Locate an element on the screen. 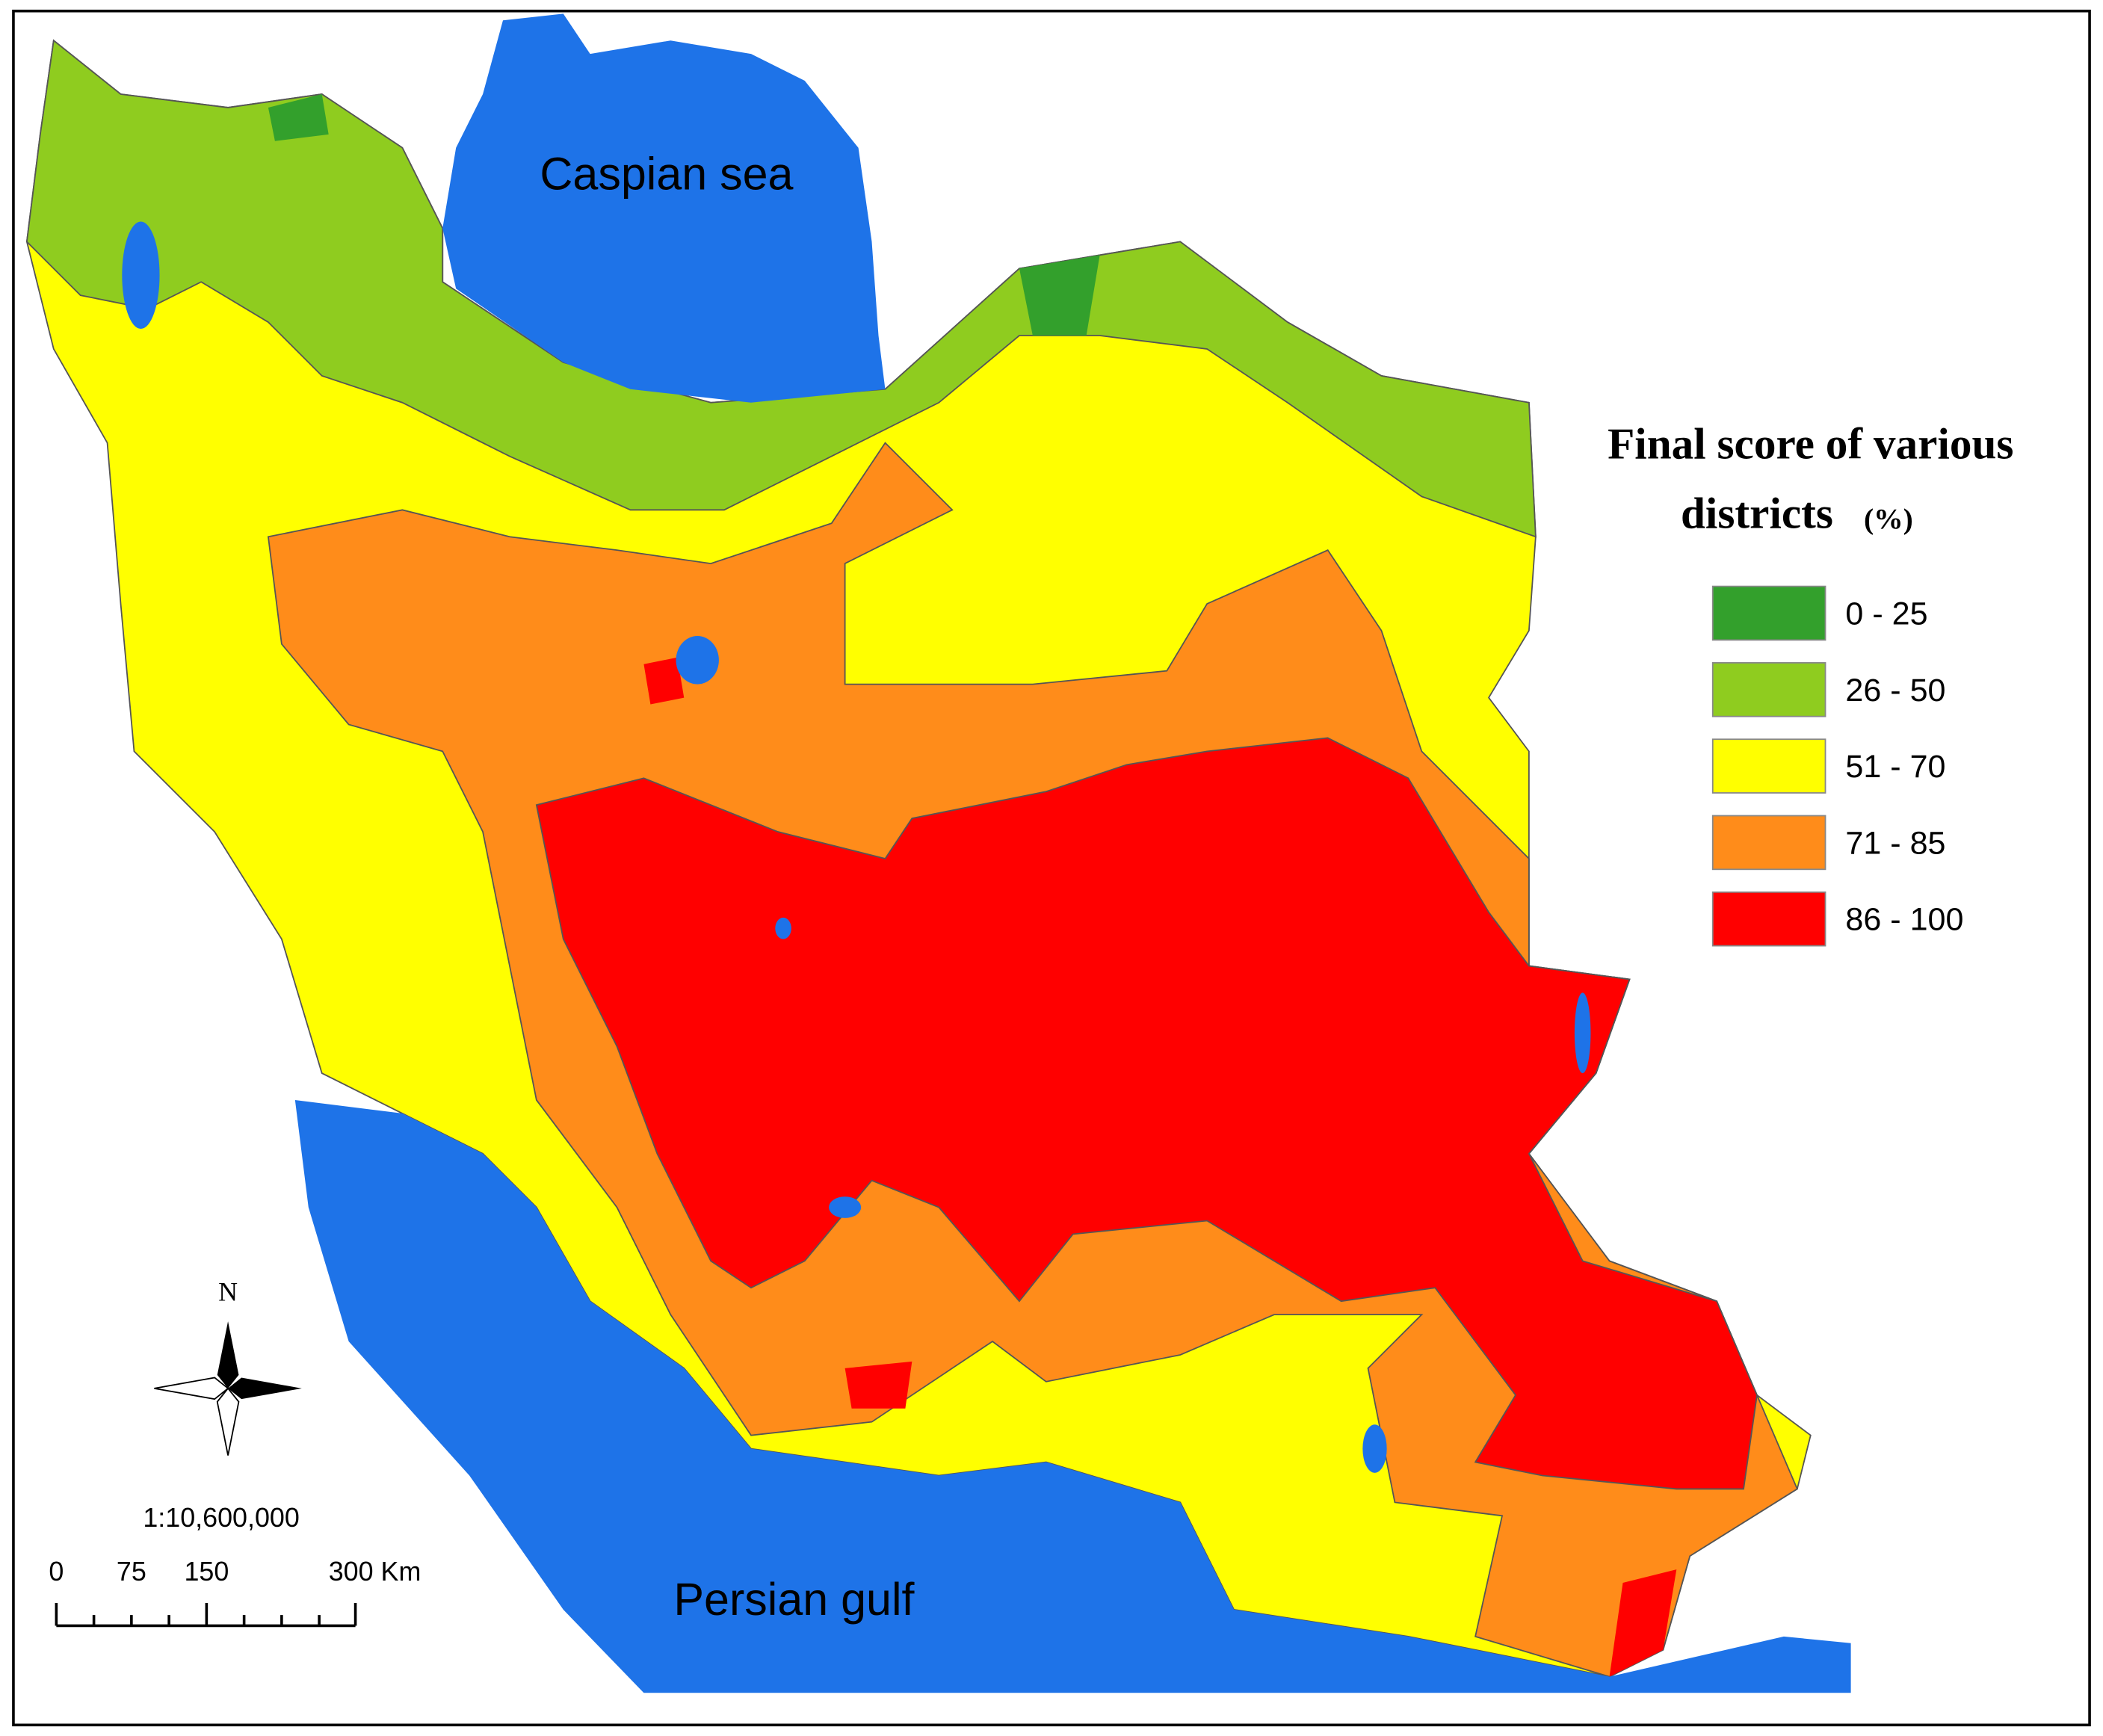  legend-label: 86 - 100 is located at coordinates (1904, 920).